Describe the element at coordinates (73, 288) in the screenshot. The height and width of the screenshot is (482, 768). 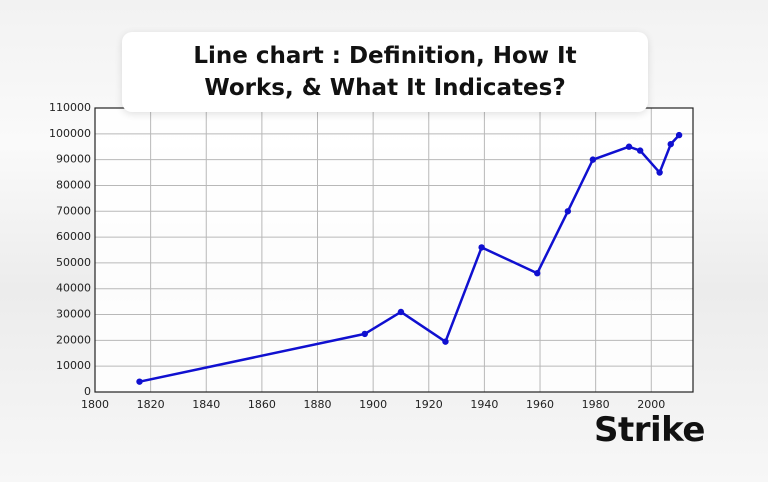
I see `y-tick-label: 40000` at that location.